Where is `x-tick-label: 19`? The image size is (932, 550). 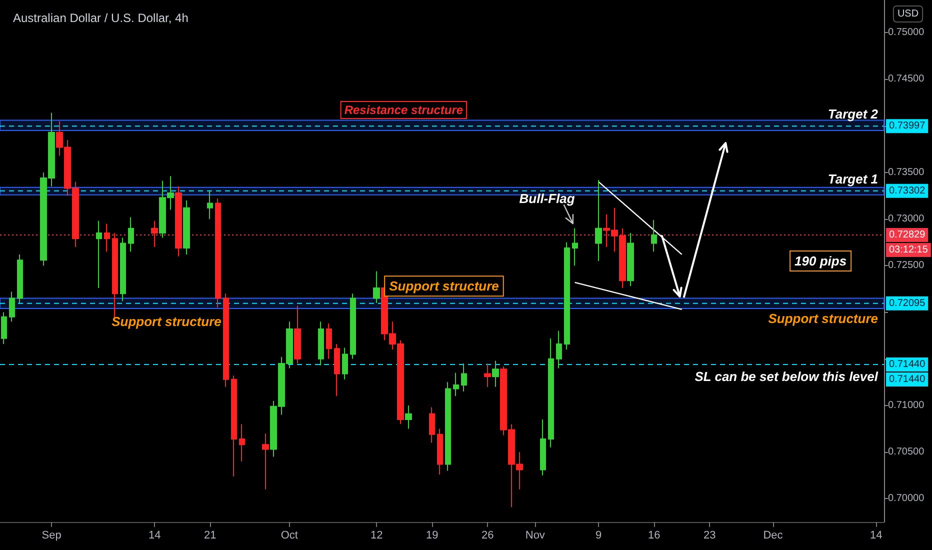 x-tick-label: 19 is located at coordinates (432, 536).